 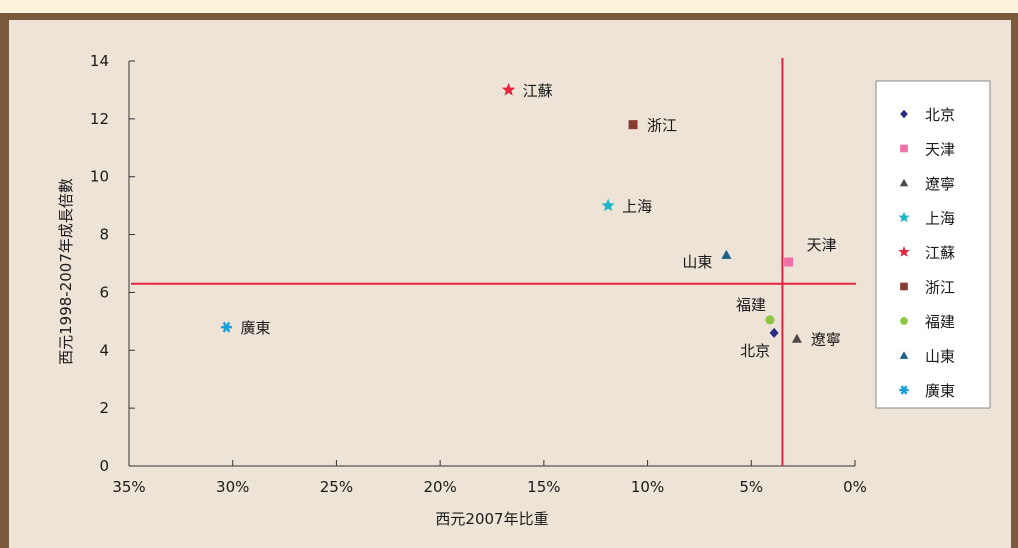 What do you see at coordinates (647, 487) in the screenshot?
I see `x-tick-label: 10%` at bounding box center [647, 487].